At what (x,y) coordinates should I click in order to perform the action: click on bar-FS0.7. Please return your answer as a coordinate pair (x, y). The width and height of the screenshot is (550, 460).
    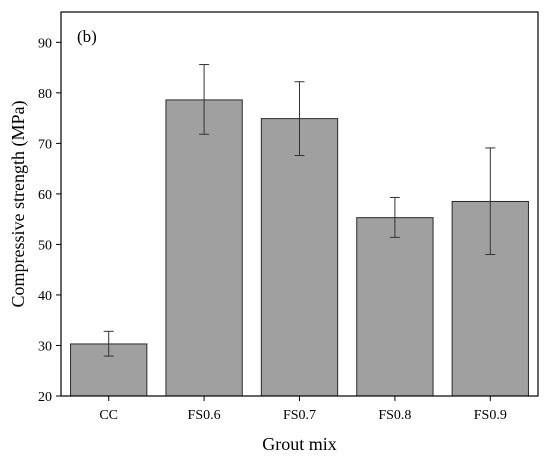
    Looking at the image, I should click on (299, 257).